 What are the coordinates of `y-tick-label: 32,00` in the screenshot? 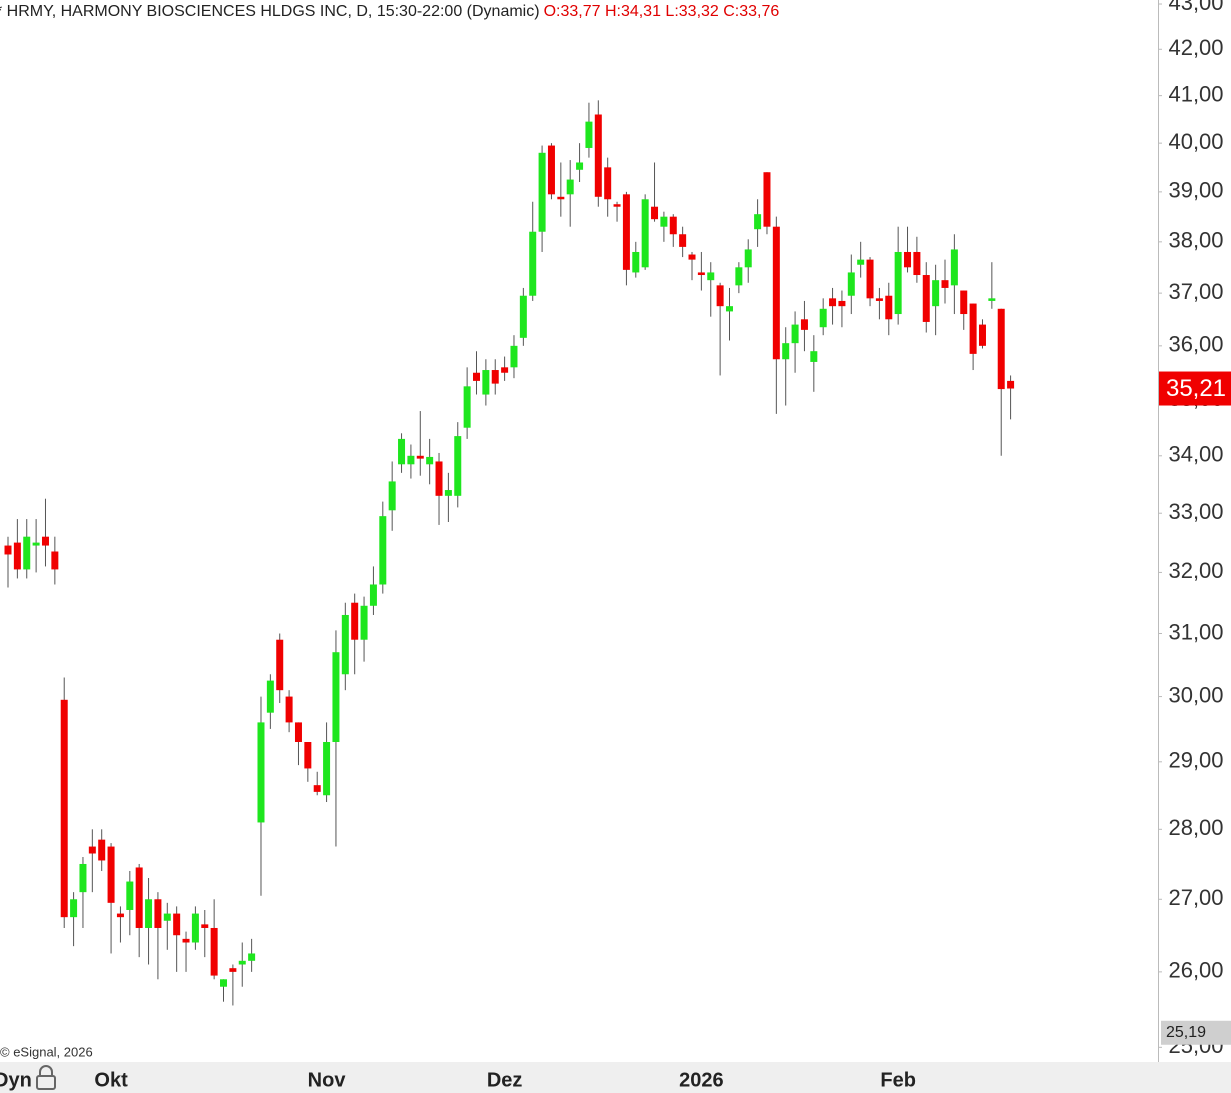 It's located at (1195, 570).